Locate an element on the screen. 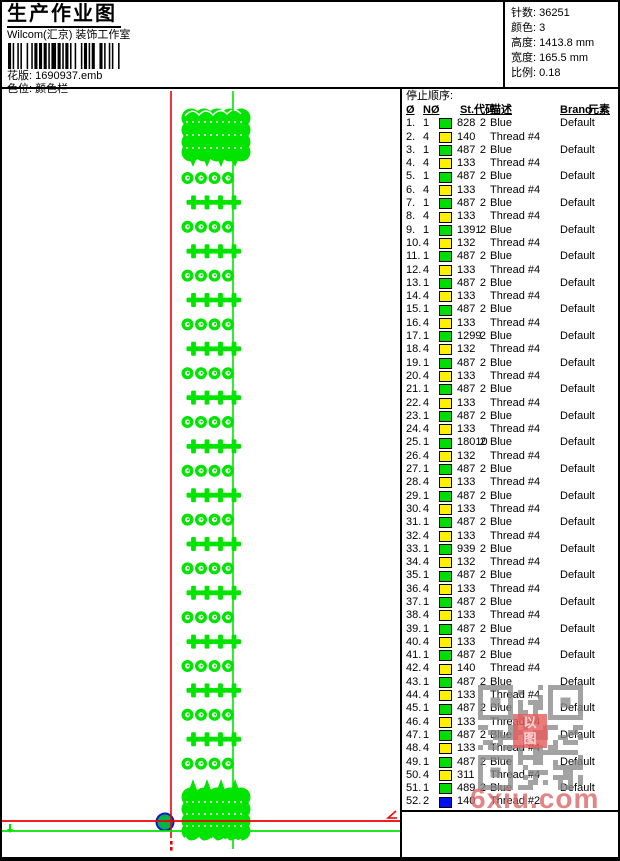  stop-sequence-title: 停止顺序: is located at coordinates (430, 96).